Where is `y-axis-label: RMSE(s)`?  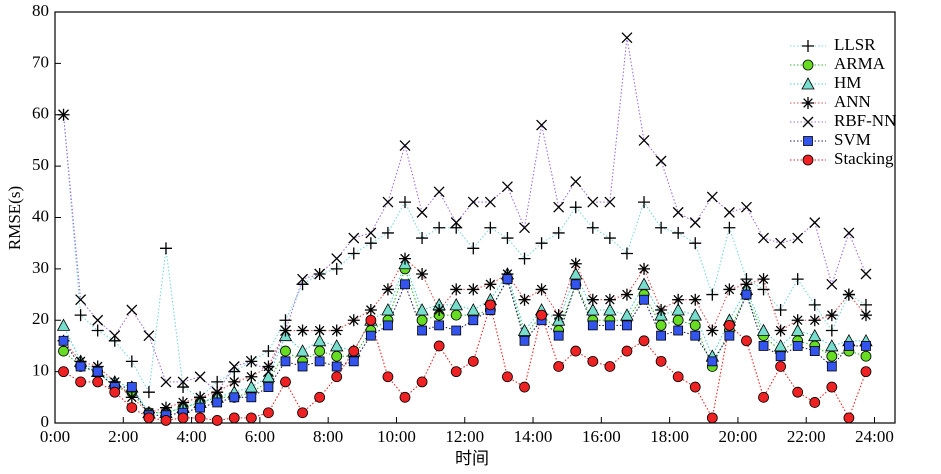
y-axis-label: RMSE(s) is located at coordinates (14, 218).